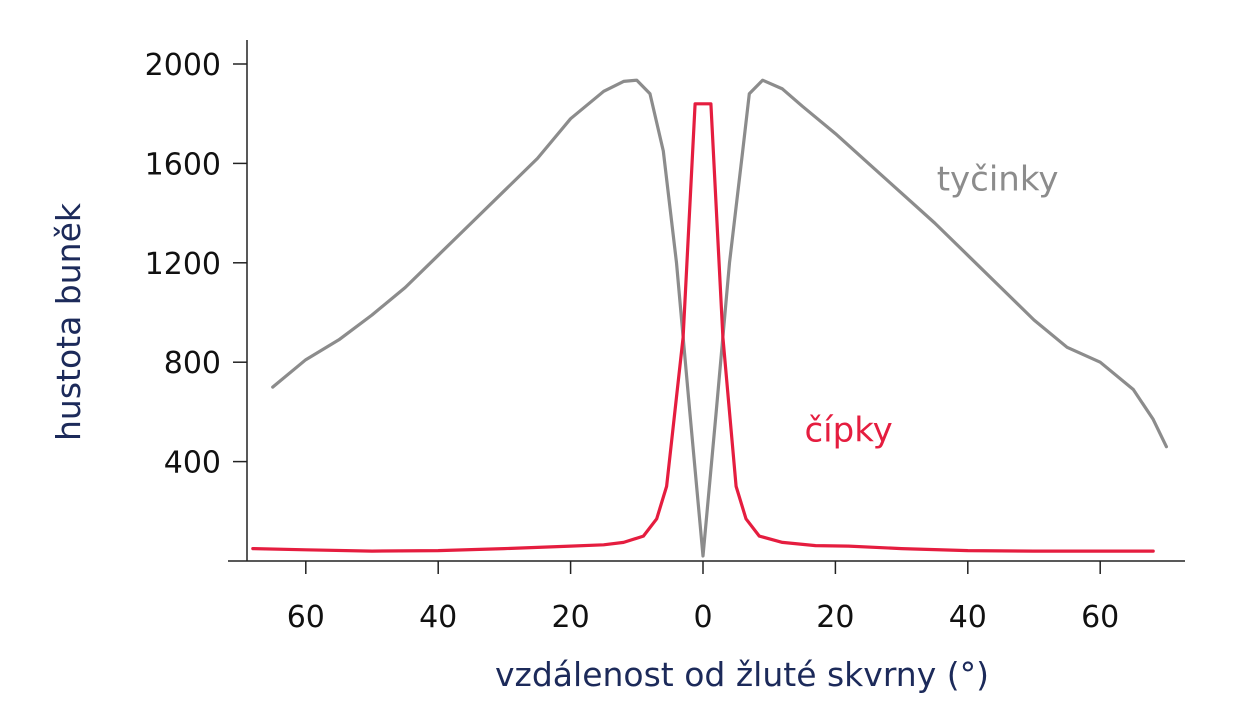 This screenshot has width=1258, height=720. What do you see at coordinates (192, 363) in the screenshot?
I see `y-tick-label: 800` at bounding box center [192, 363].